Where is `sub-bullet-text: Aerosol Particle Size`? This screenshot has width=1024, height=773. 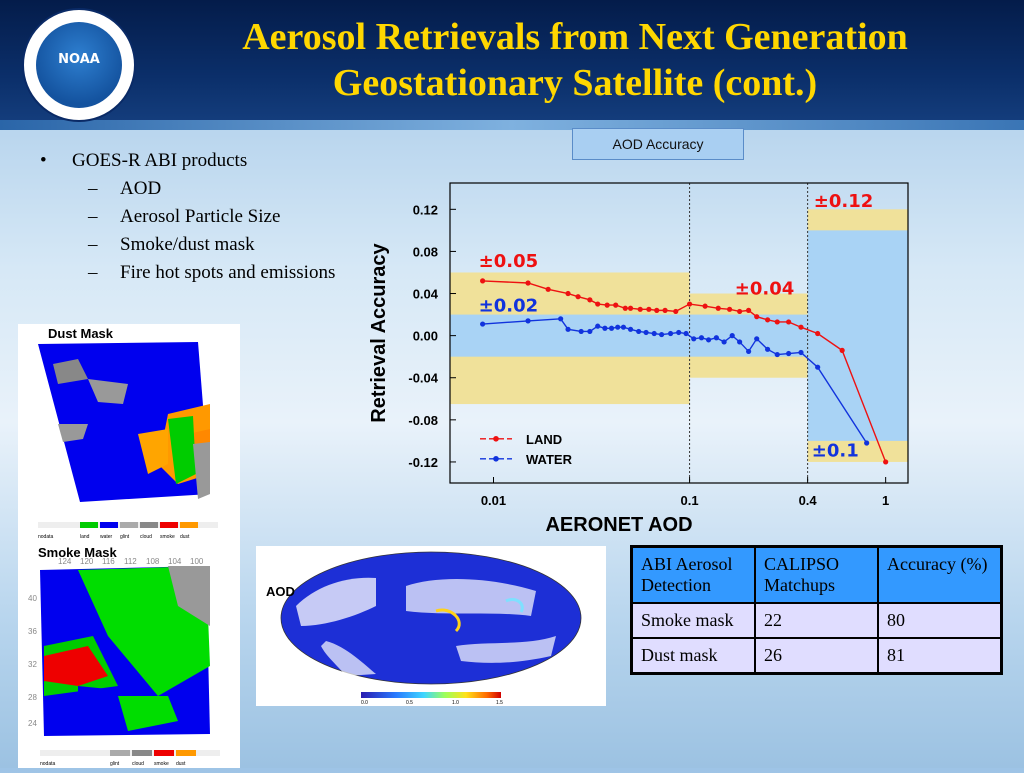 sub-bullet-text: Aerosol Particle Size is located at coordinates (200, 216).